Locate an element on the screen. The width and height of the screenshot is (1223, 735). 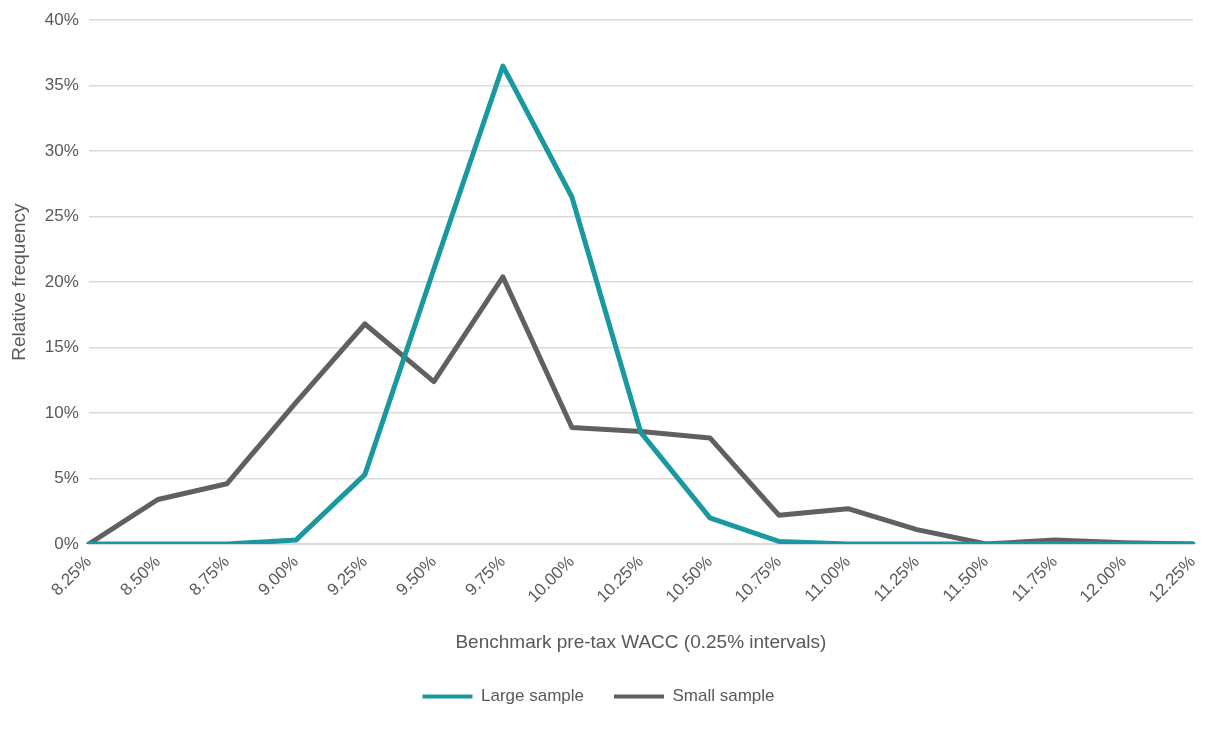
y-tick-label: 5% is located at coordinates (66, 478).